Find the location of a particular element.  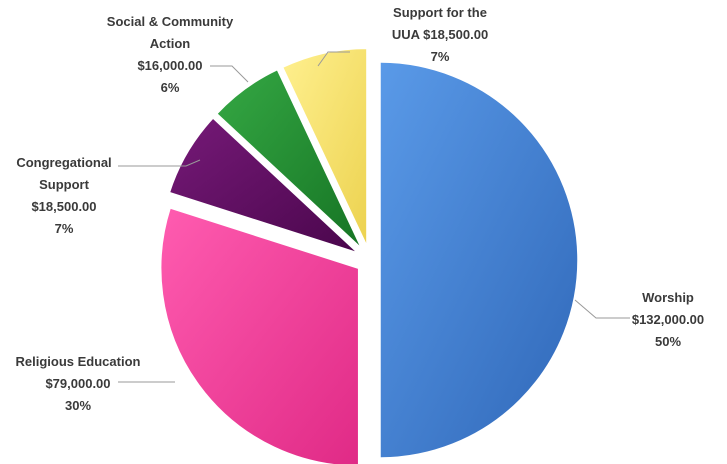

slice-label: Worship $132,000.00 50% is located at coordinates (668, 319).